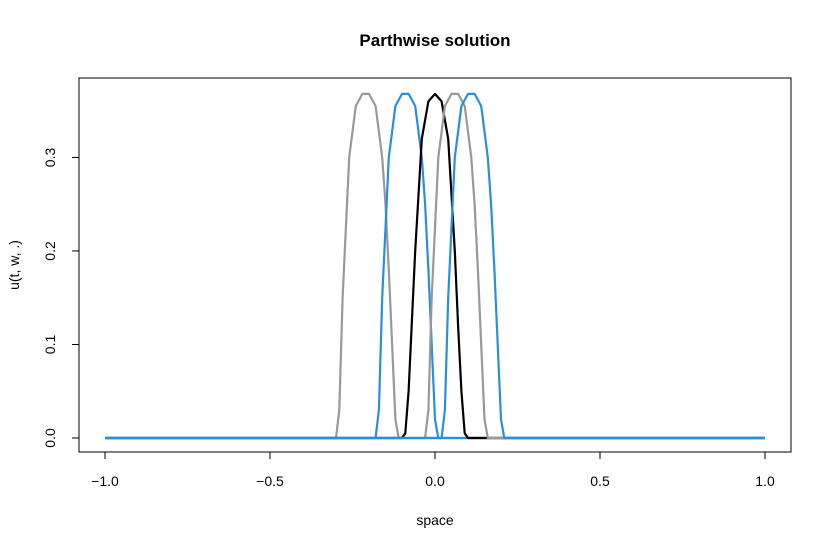 The image size is (830, 550). I want to click on chart-title: Parthwise solution, so click(434, 40).